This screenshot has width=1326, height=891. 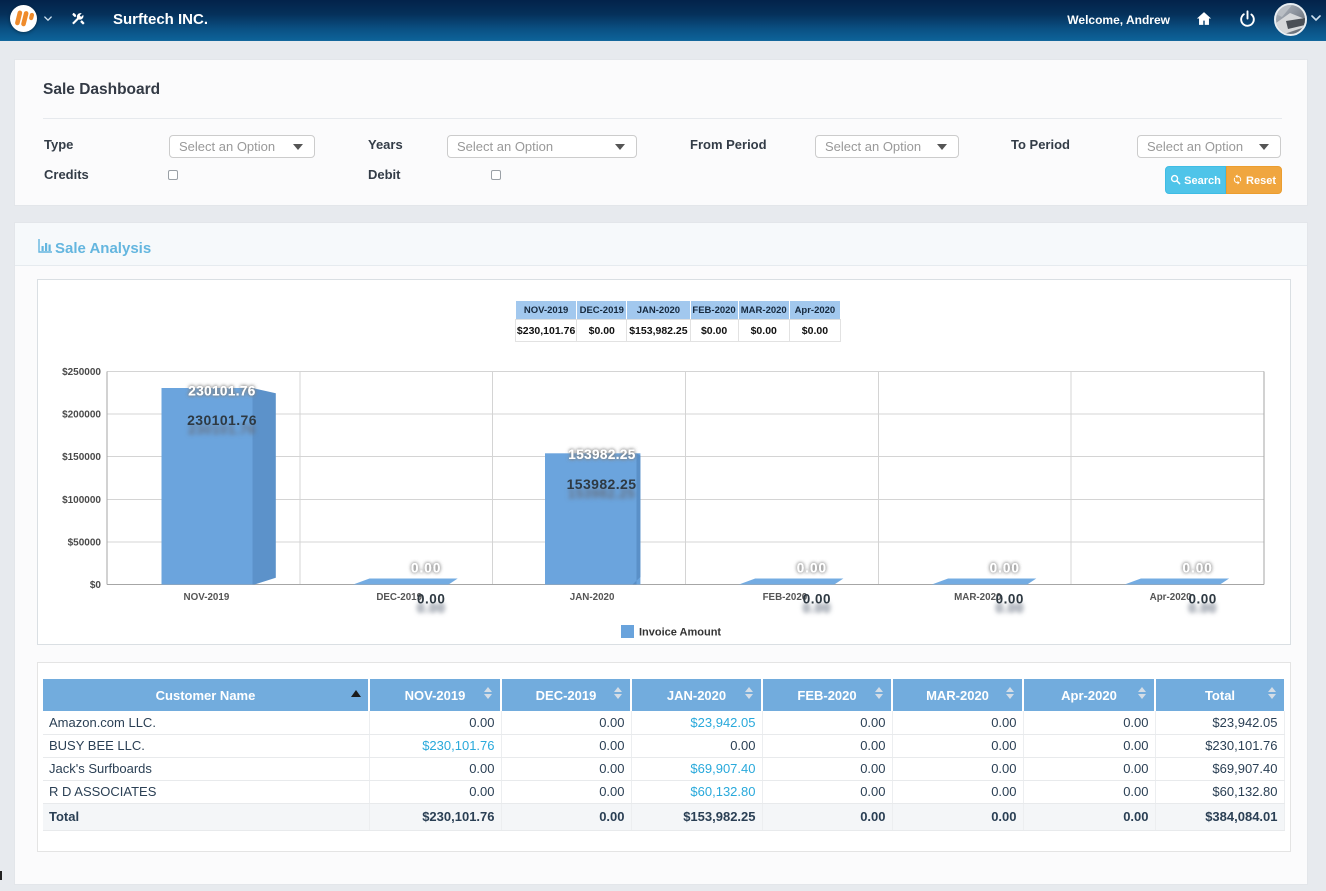 I want to click on svg-text: FEB-2020, so click(x=785, y=597).